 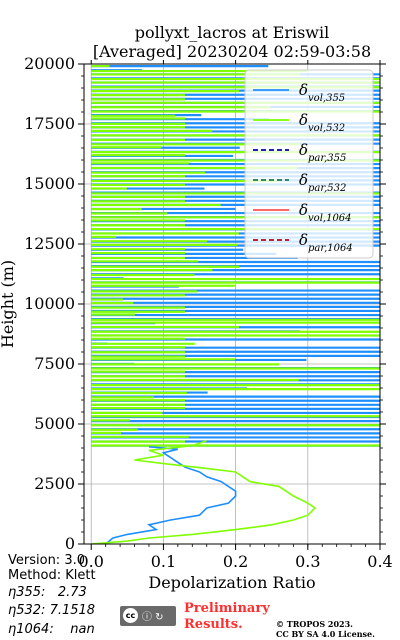 I want to click on y-tick-label-1: 2500, so click(x=54, y=483).